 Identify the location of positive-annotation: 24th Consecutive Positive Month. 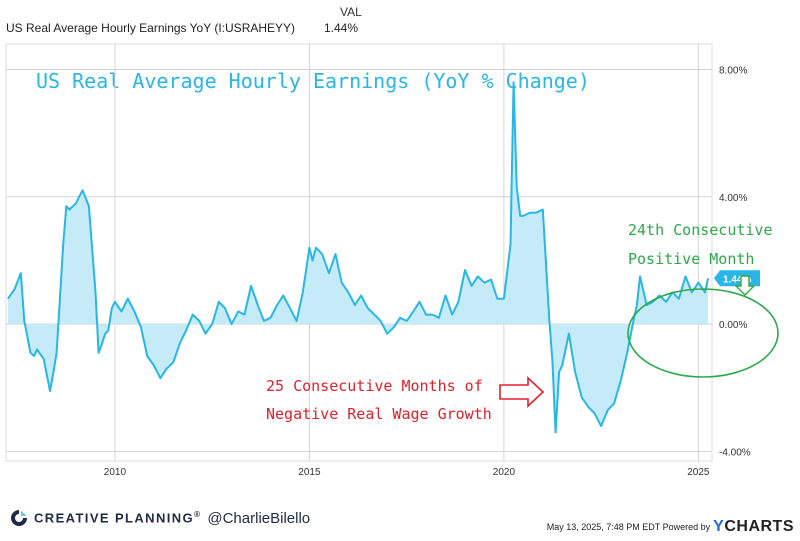
(703, 299).